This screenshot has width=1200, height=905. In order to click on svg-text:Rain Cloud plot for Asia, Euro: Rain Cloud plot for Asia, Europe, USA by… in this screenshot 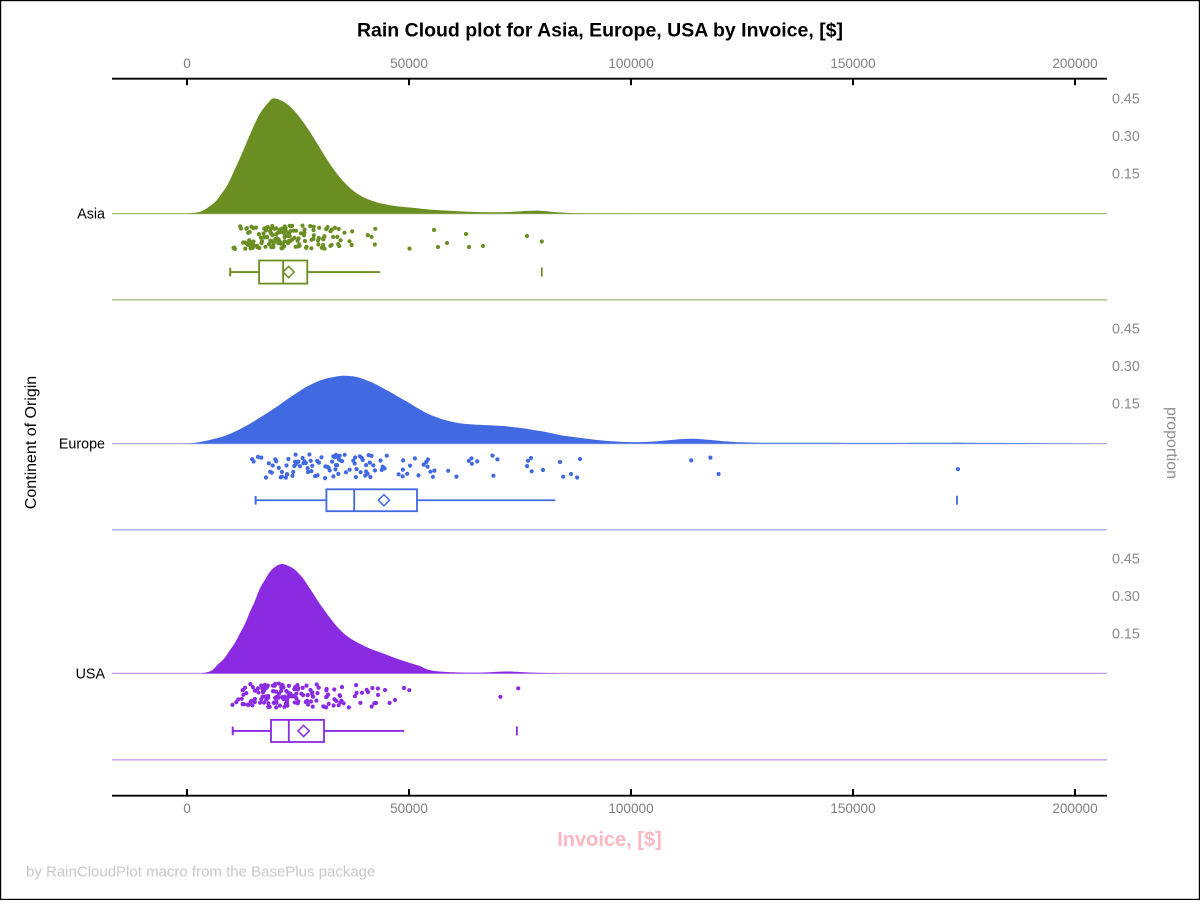, I will do `click(600, 31)`.